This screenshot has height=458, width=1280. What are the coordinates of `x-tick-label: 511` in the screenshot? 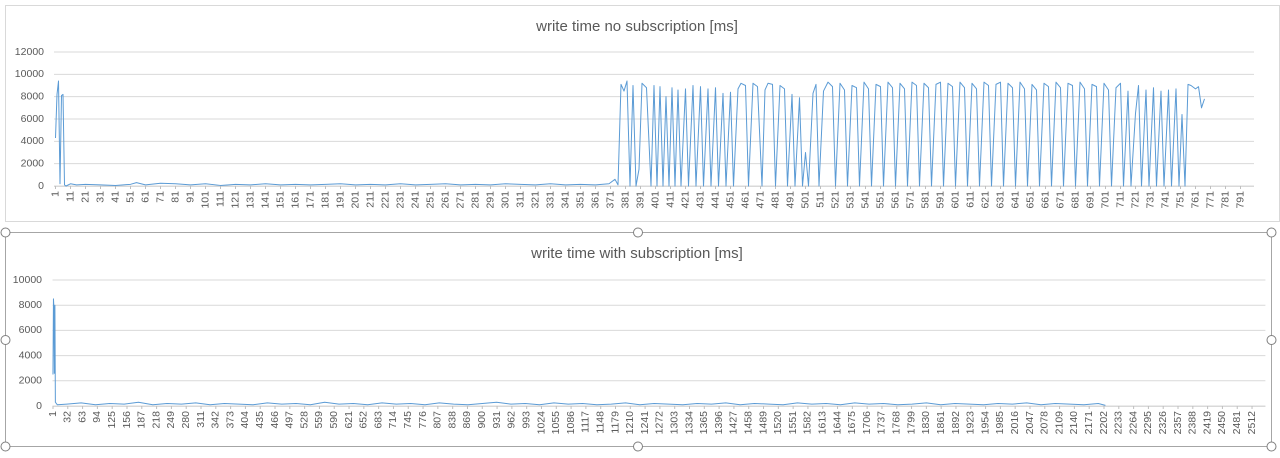 It's located at (820, 199).